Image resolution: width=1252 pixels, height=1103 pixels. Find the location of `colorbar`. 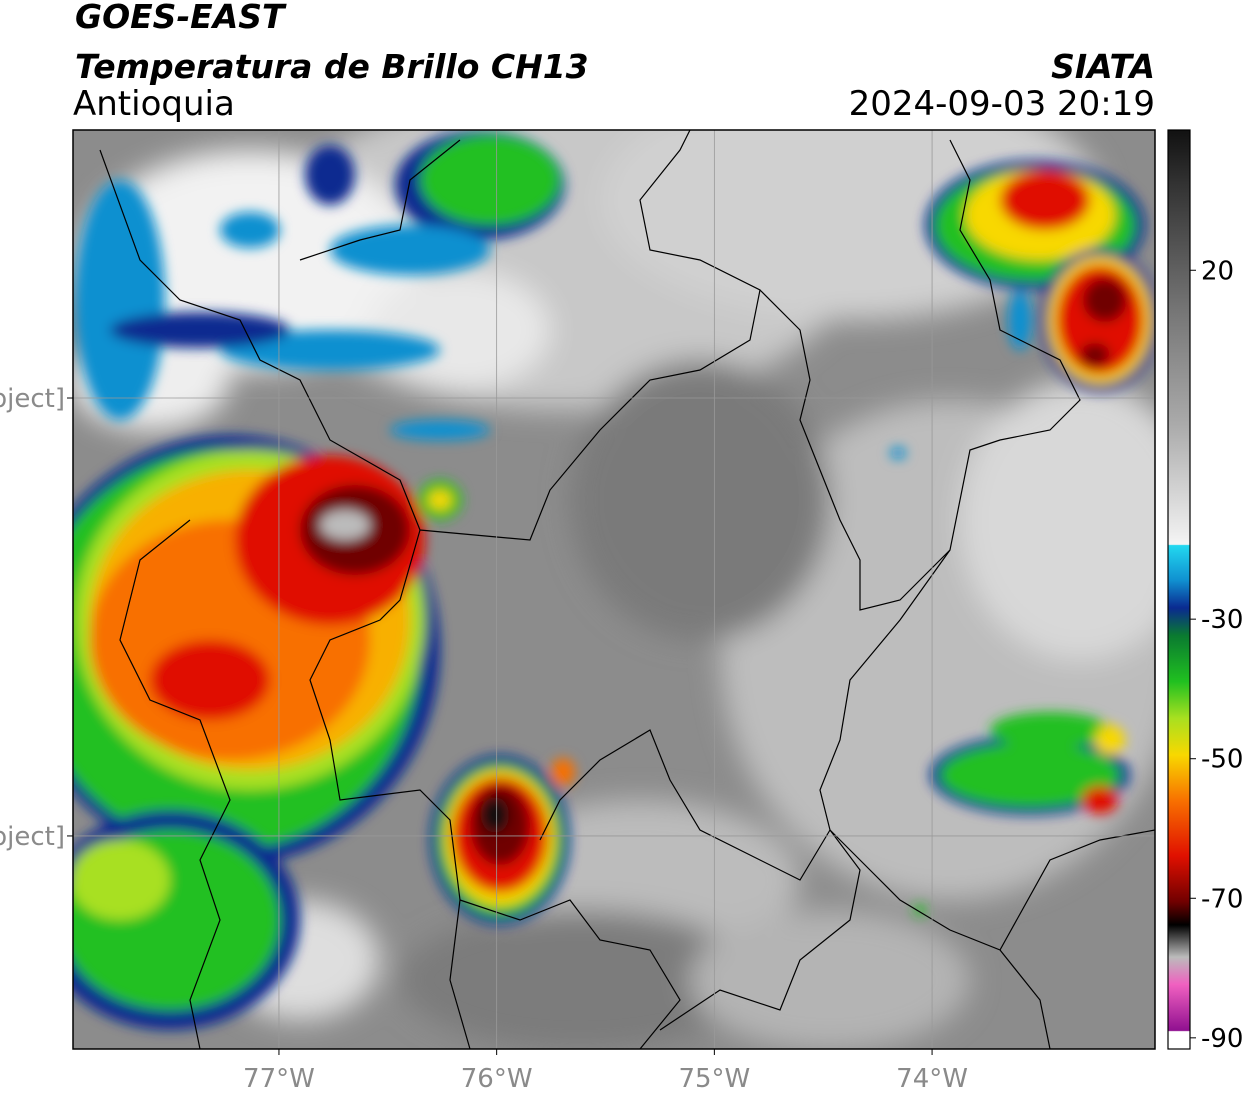

colorbar is located at coordinates (1179, 589).